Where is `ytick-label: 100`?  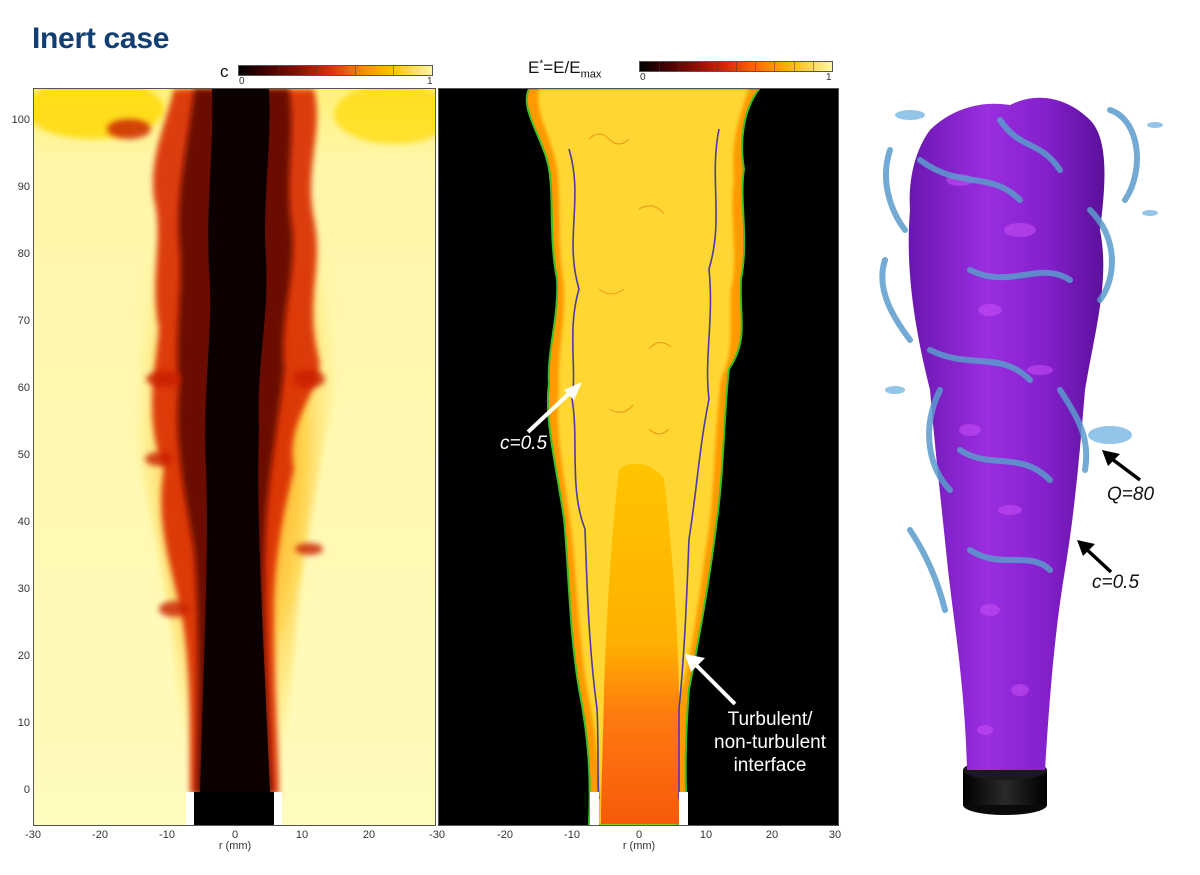
ytick-label: 100 is located at coordinates (20, 120).